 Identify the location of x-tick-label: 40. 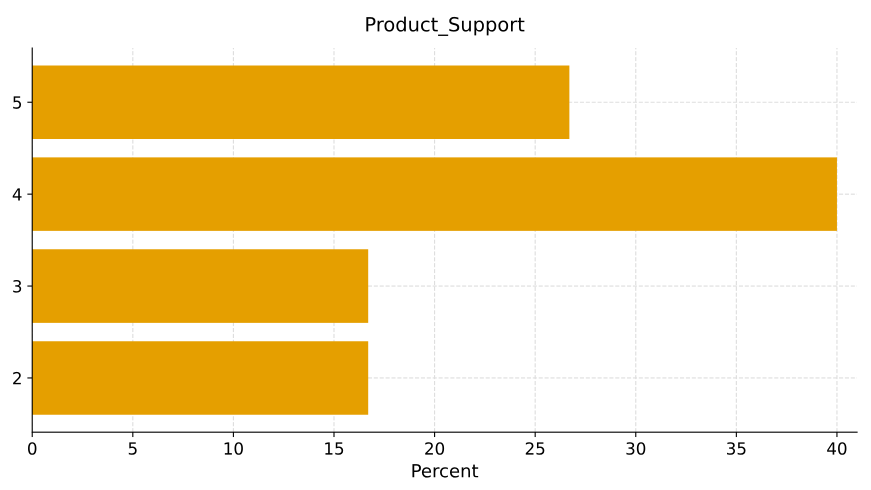
(836, 448).